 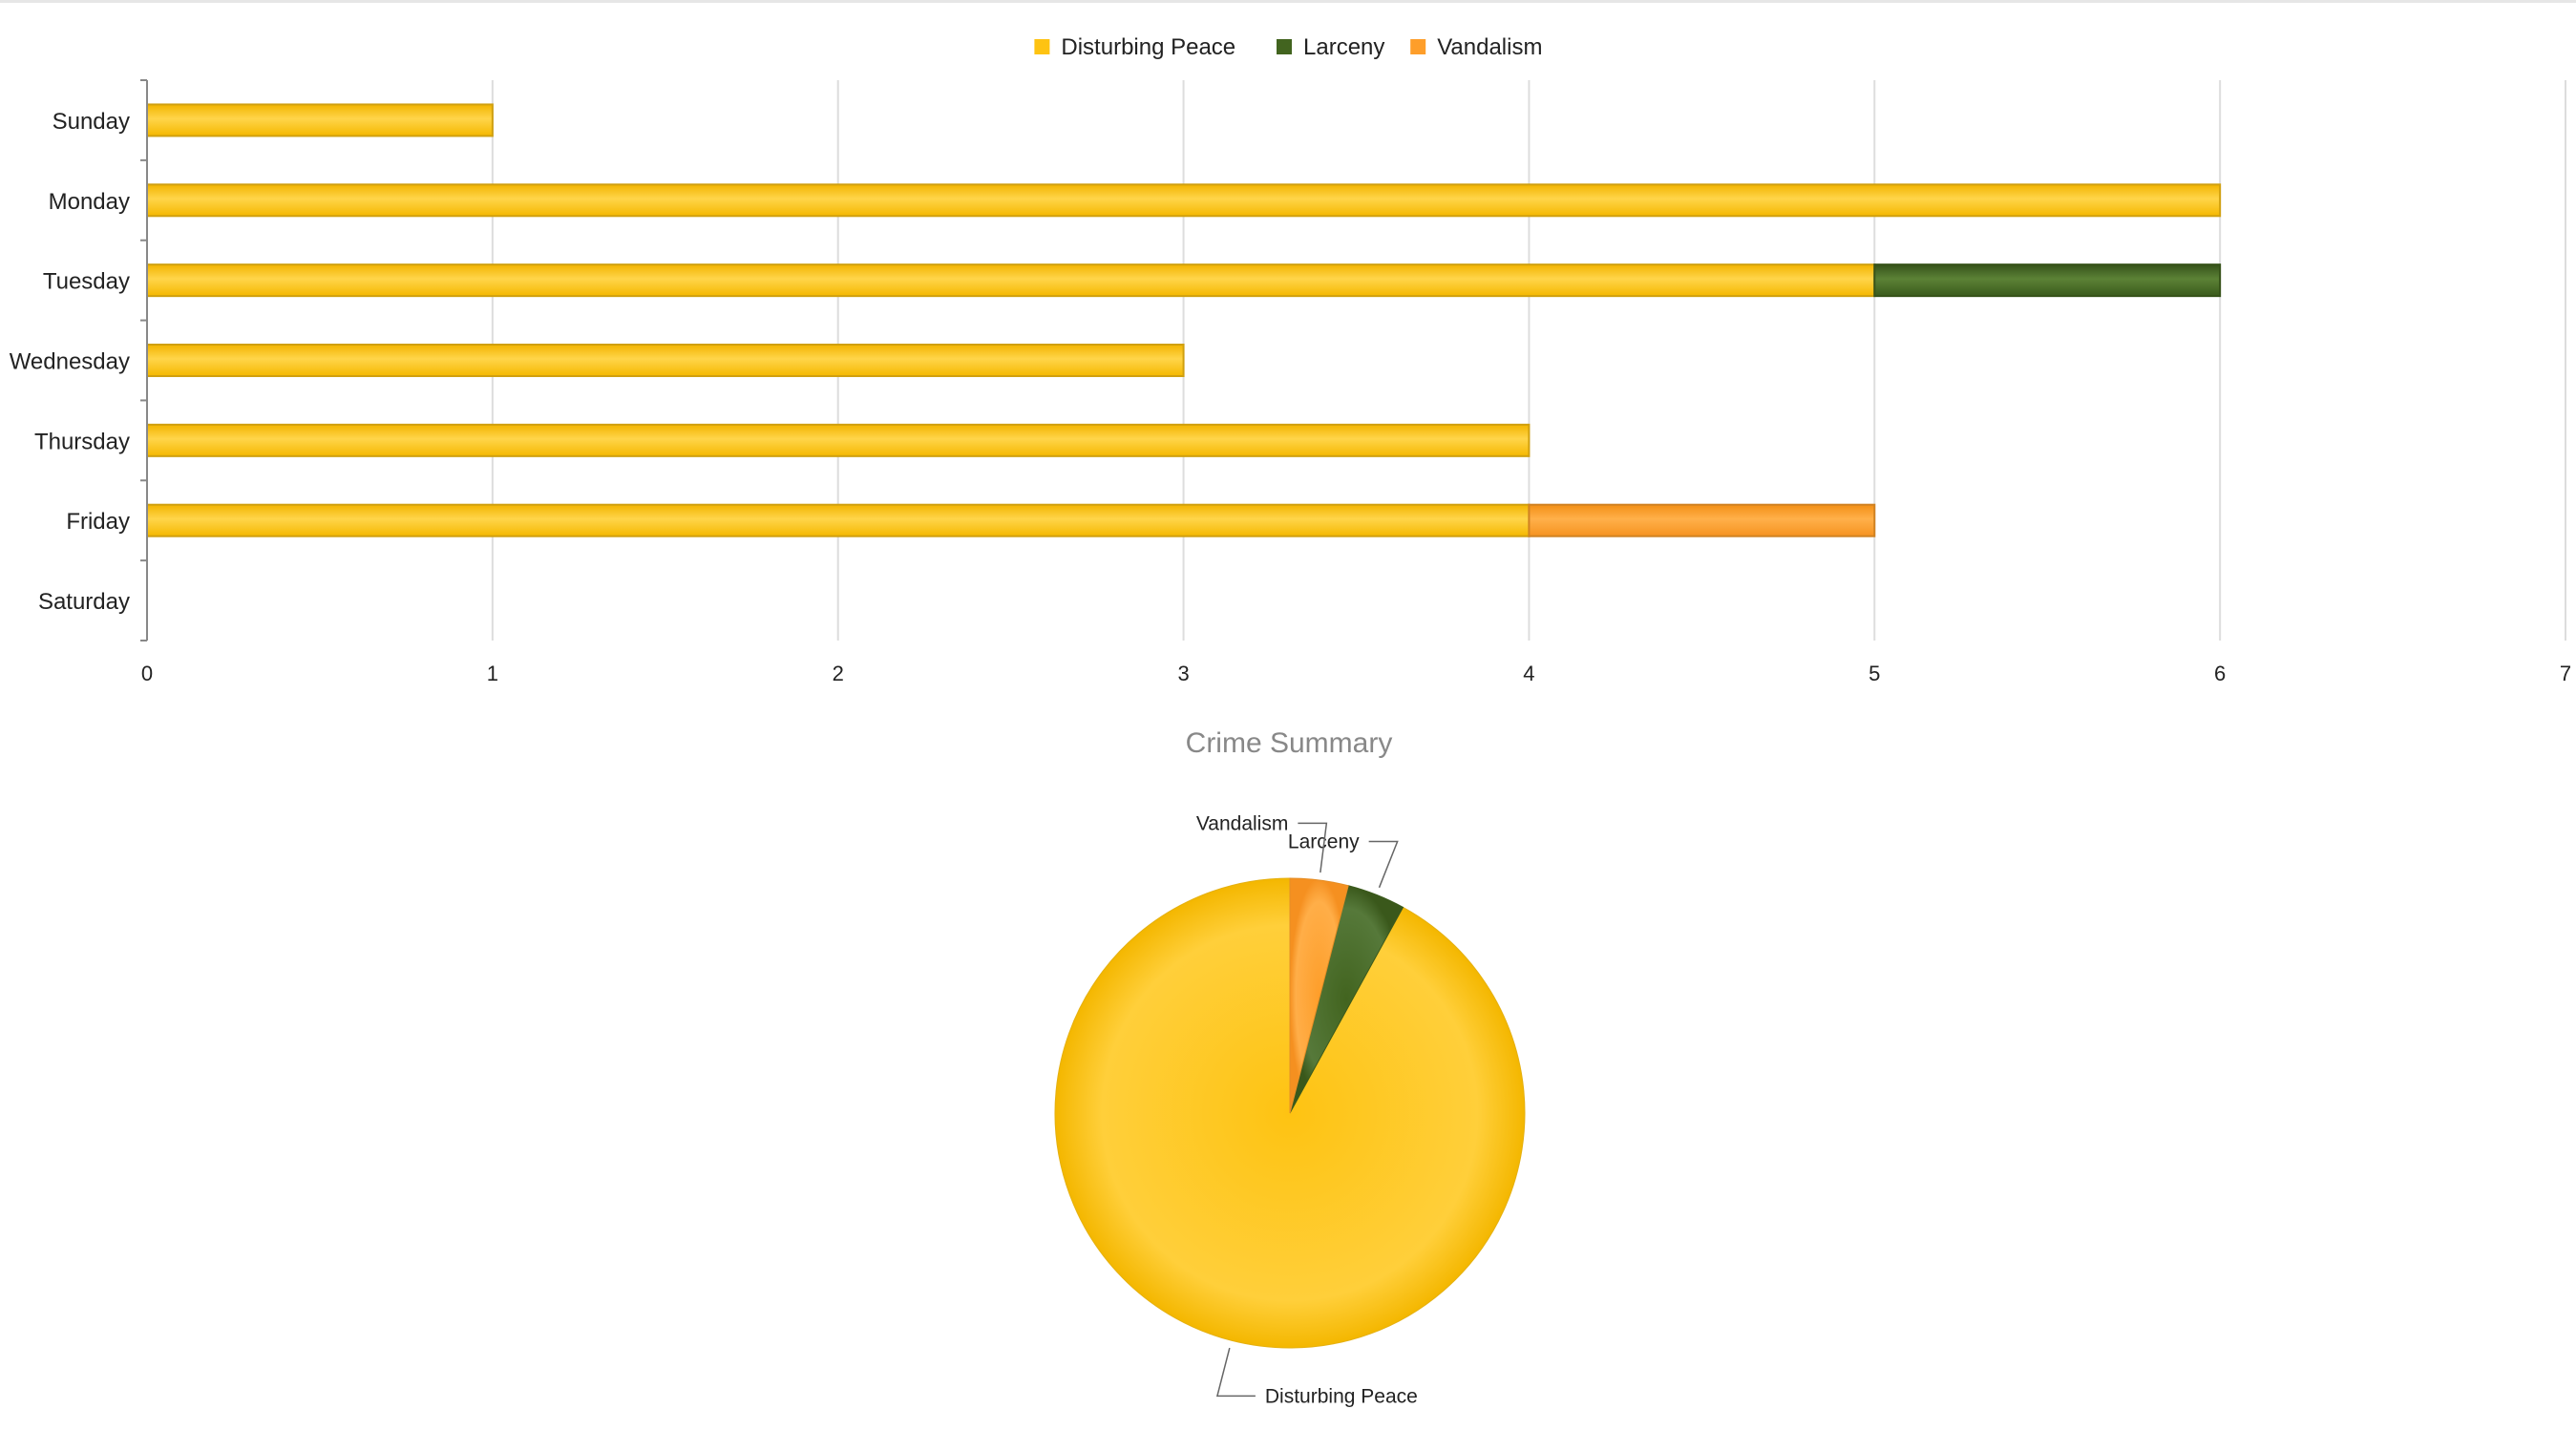 I want to click on pie-slice-vandalism, so click(x=1319, y=995).